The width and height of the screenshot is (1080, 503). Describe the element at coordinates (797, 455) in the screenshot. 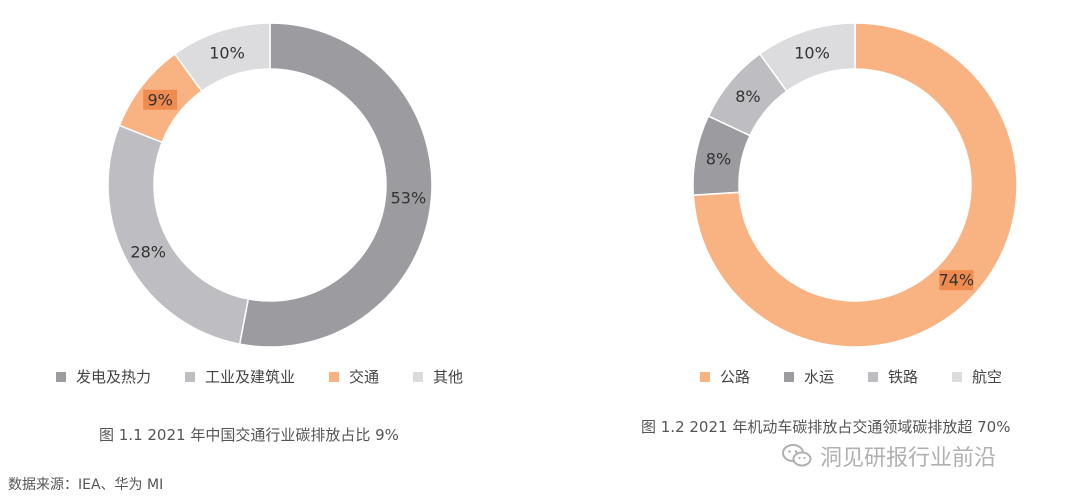

I see `wechat-icon` at that location.